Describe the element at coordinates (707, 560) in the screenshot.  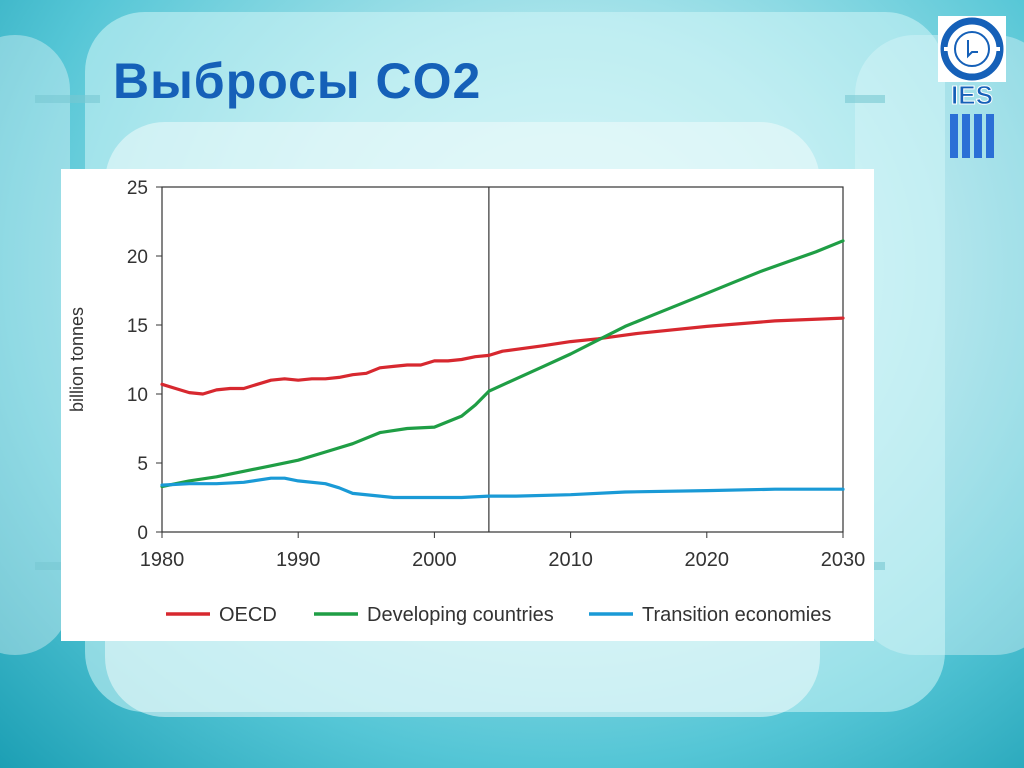
I see `x-tick-label: 2020` at that location.